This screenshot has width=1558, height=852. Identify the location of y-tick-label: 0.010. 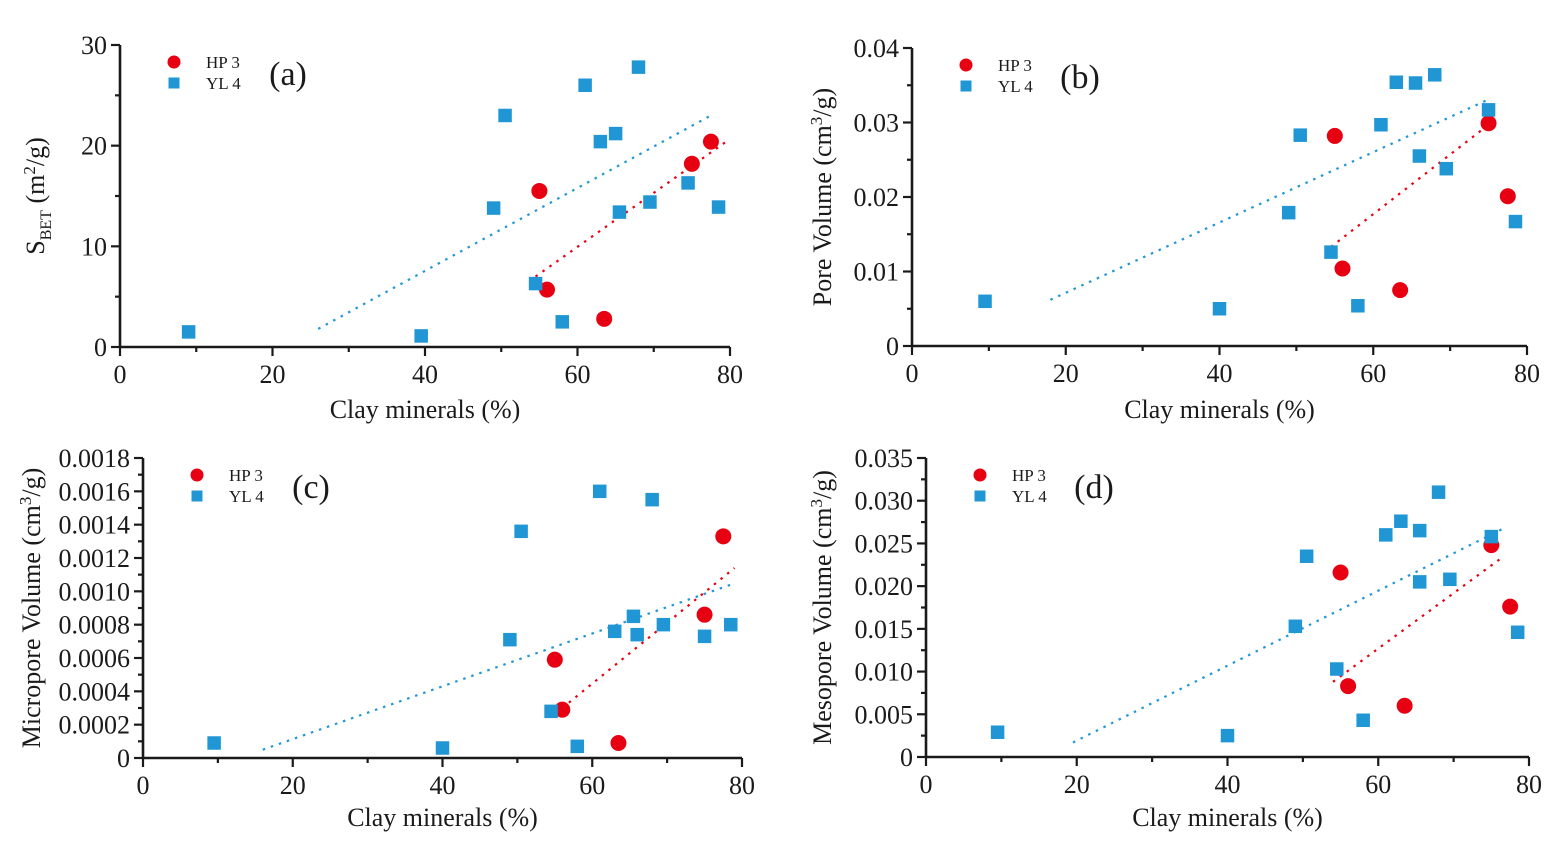
(884, 672).